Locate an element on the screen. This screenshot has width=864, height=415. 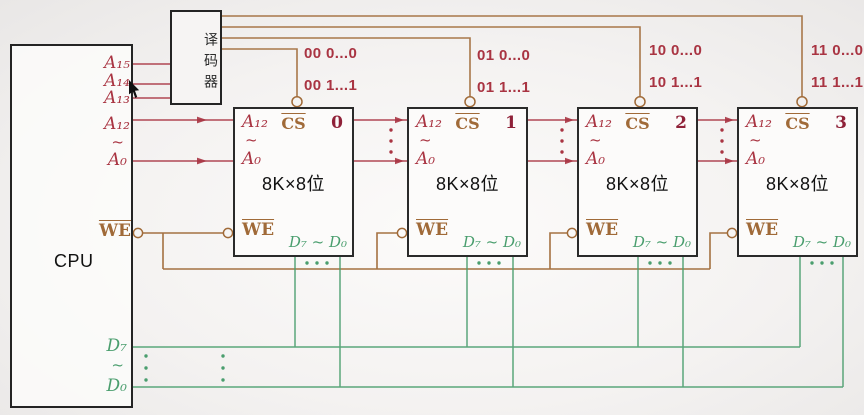
chip2-pin-a0: A₀ is located at coordinates (596, 159).